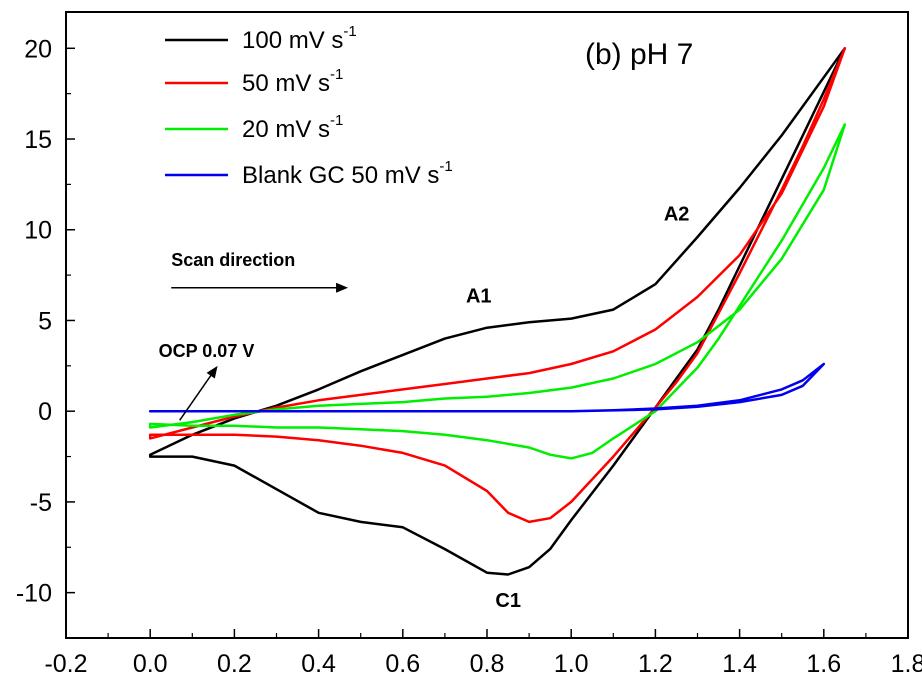 The height and width of the screenshot is (685, 922). I want to click on x-tick-label: 0.4, so click(318, 664).